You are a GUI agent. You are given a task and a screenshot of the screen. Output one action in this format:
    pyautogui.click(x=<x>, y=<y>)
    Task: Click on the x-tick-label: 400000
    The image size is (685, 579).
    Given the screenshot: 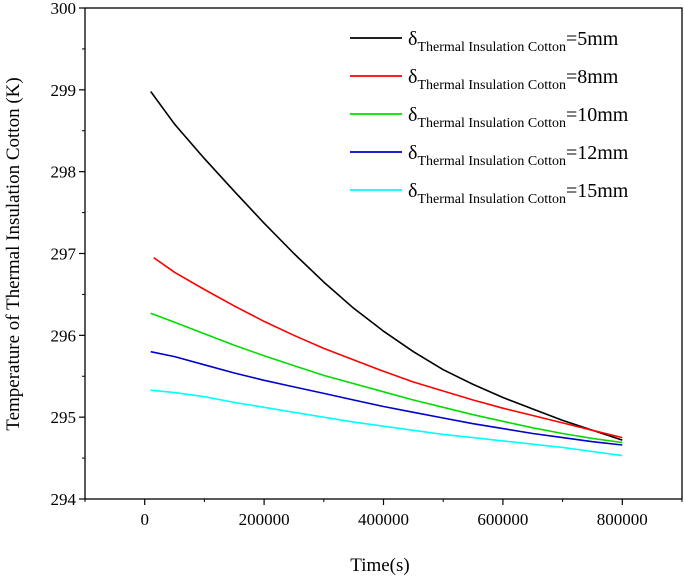 What is the action you would take?
    pyautogui.click(x=383, y=519)
    